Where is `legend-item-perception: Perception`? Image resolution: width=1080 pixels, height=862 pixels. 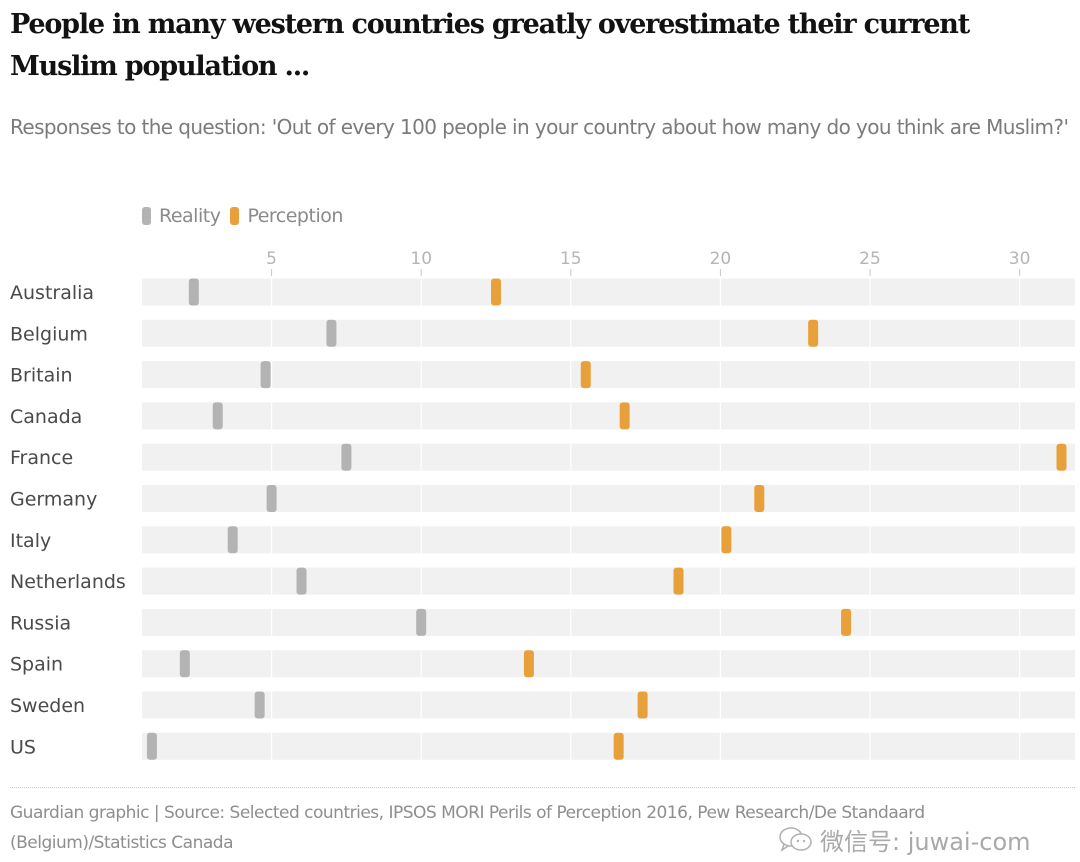
legend-item-perception: Perception is located at coordinates (286, 216).